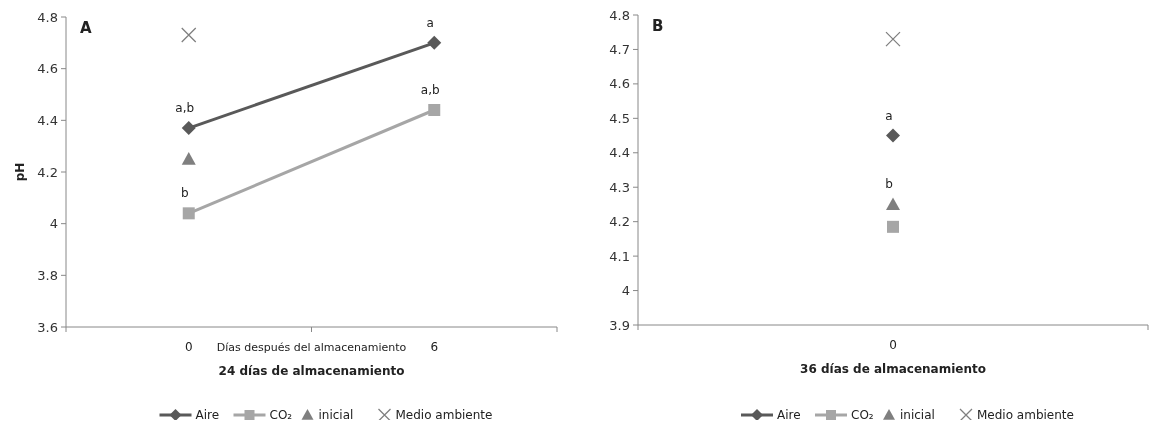 This screenshot has height=428, width=1160. Describe the element at coordinates (658, 26) in the screenshot. I see `chart-title: B` at that location.